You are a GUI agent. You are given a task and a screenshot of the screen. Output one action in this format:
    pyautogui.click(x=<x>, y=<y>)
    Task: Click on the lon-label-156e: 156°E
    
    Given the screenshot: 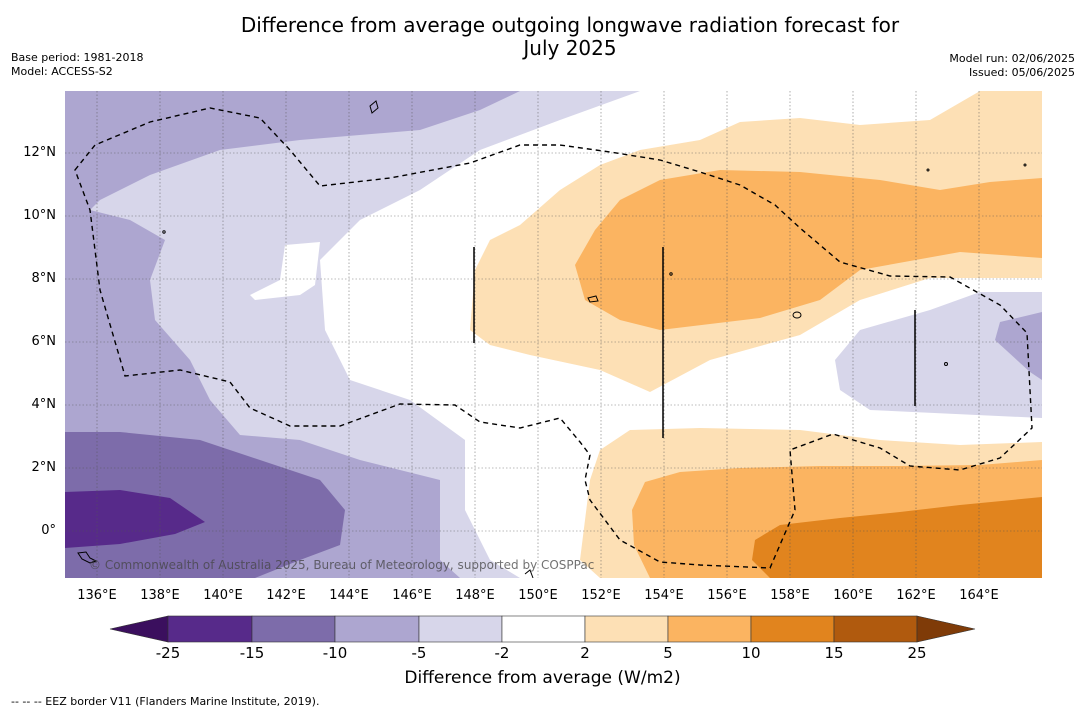 What is the action you would take?
    pyautogui.click(x=727, y=595)
    